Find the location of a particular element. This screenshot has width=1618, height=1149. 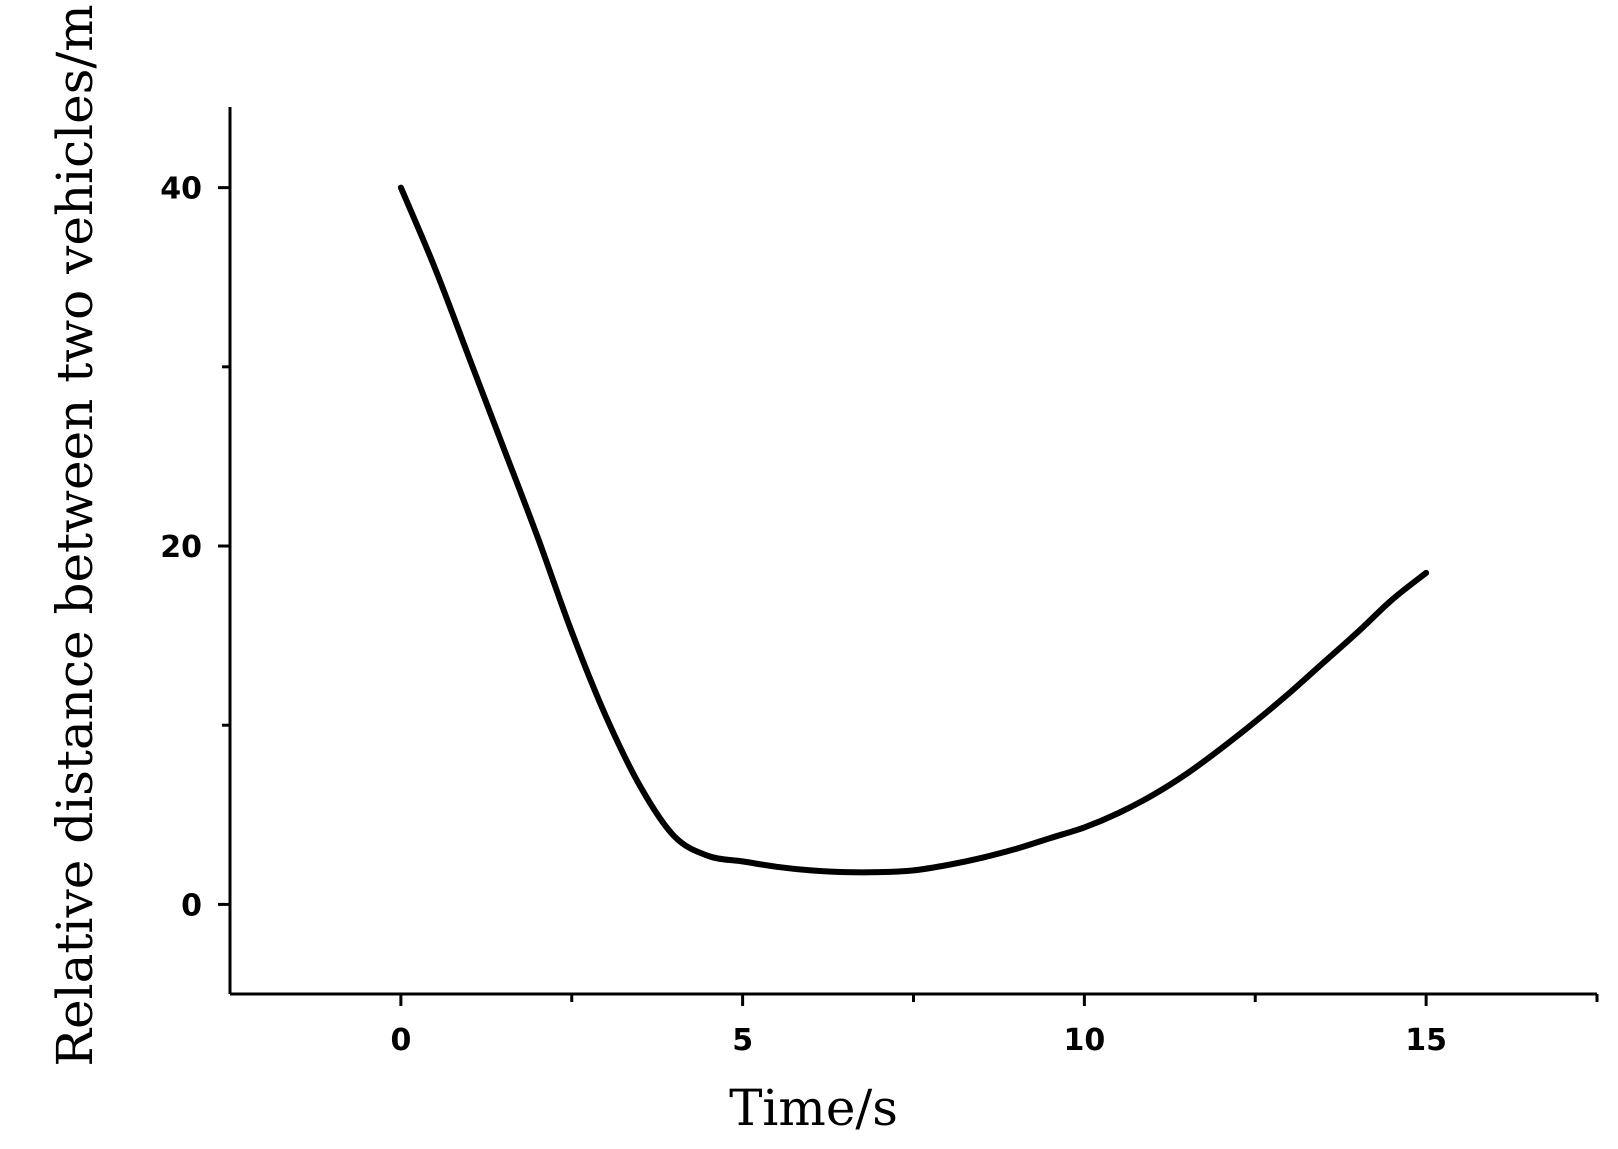

x-axis-title: Time/s is located at coordinates (813, 1108).